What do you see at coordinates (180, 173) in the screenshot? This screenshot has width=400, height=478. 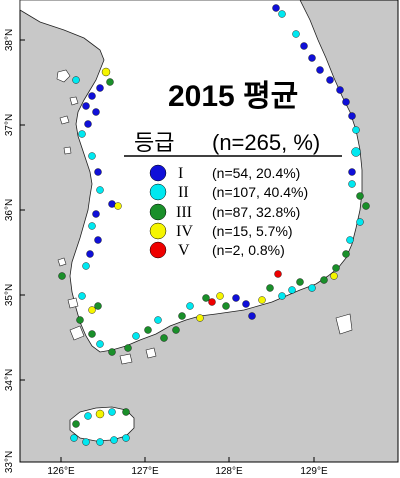 I see `legend-grade-label: I` at bounding box center [180, 173].